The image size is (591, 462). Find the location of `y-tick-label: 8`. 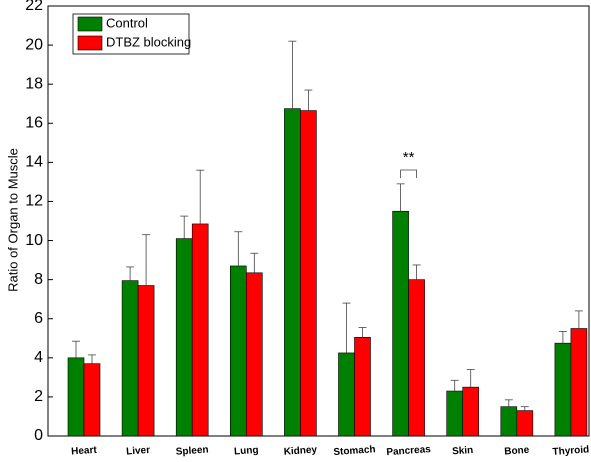

y-tick-label: 8 is located at coordinates (38, 279).